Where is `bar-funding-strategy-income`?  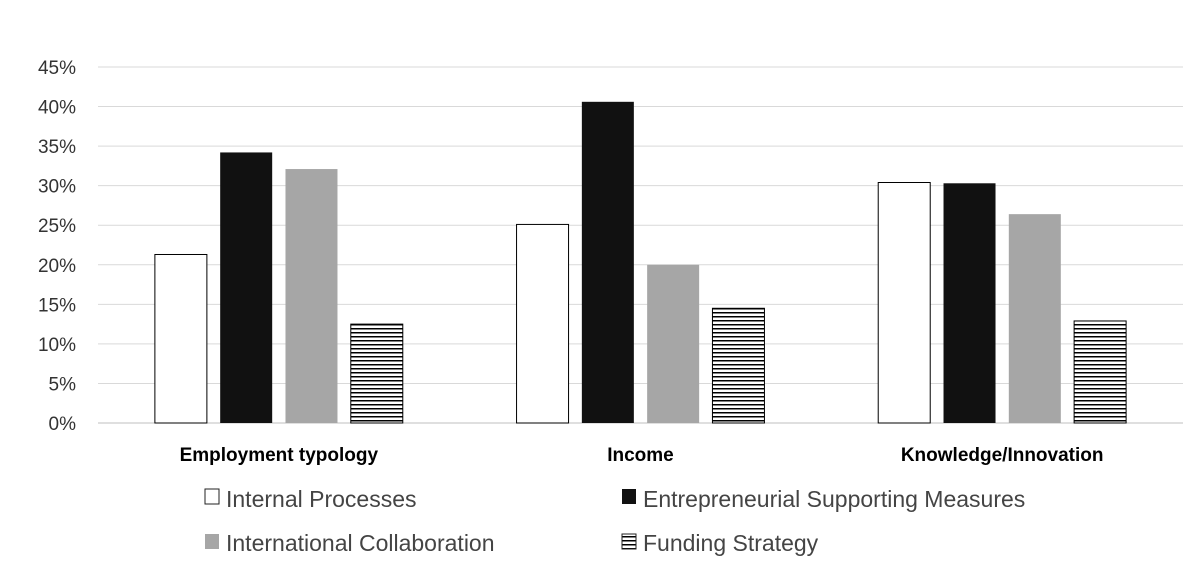
bar-funding-strategy-income is located at coordinates (738, 365).